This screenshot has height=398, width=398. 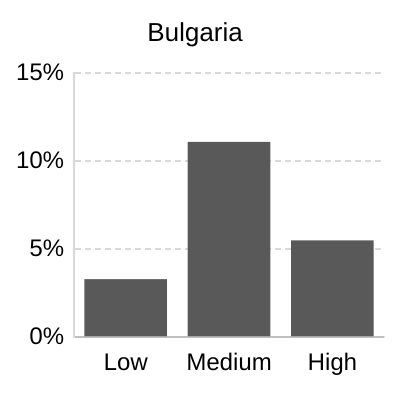 What do you see at coordinates (46, 336) in the screenshot?
I see `y-tick-label: 0%` at bounding box center [46, 336].